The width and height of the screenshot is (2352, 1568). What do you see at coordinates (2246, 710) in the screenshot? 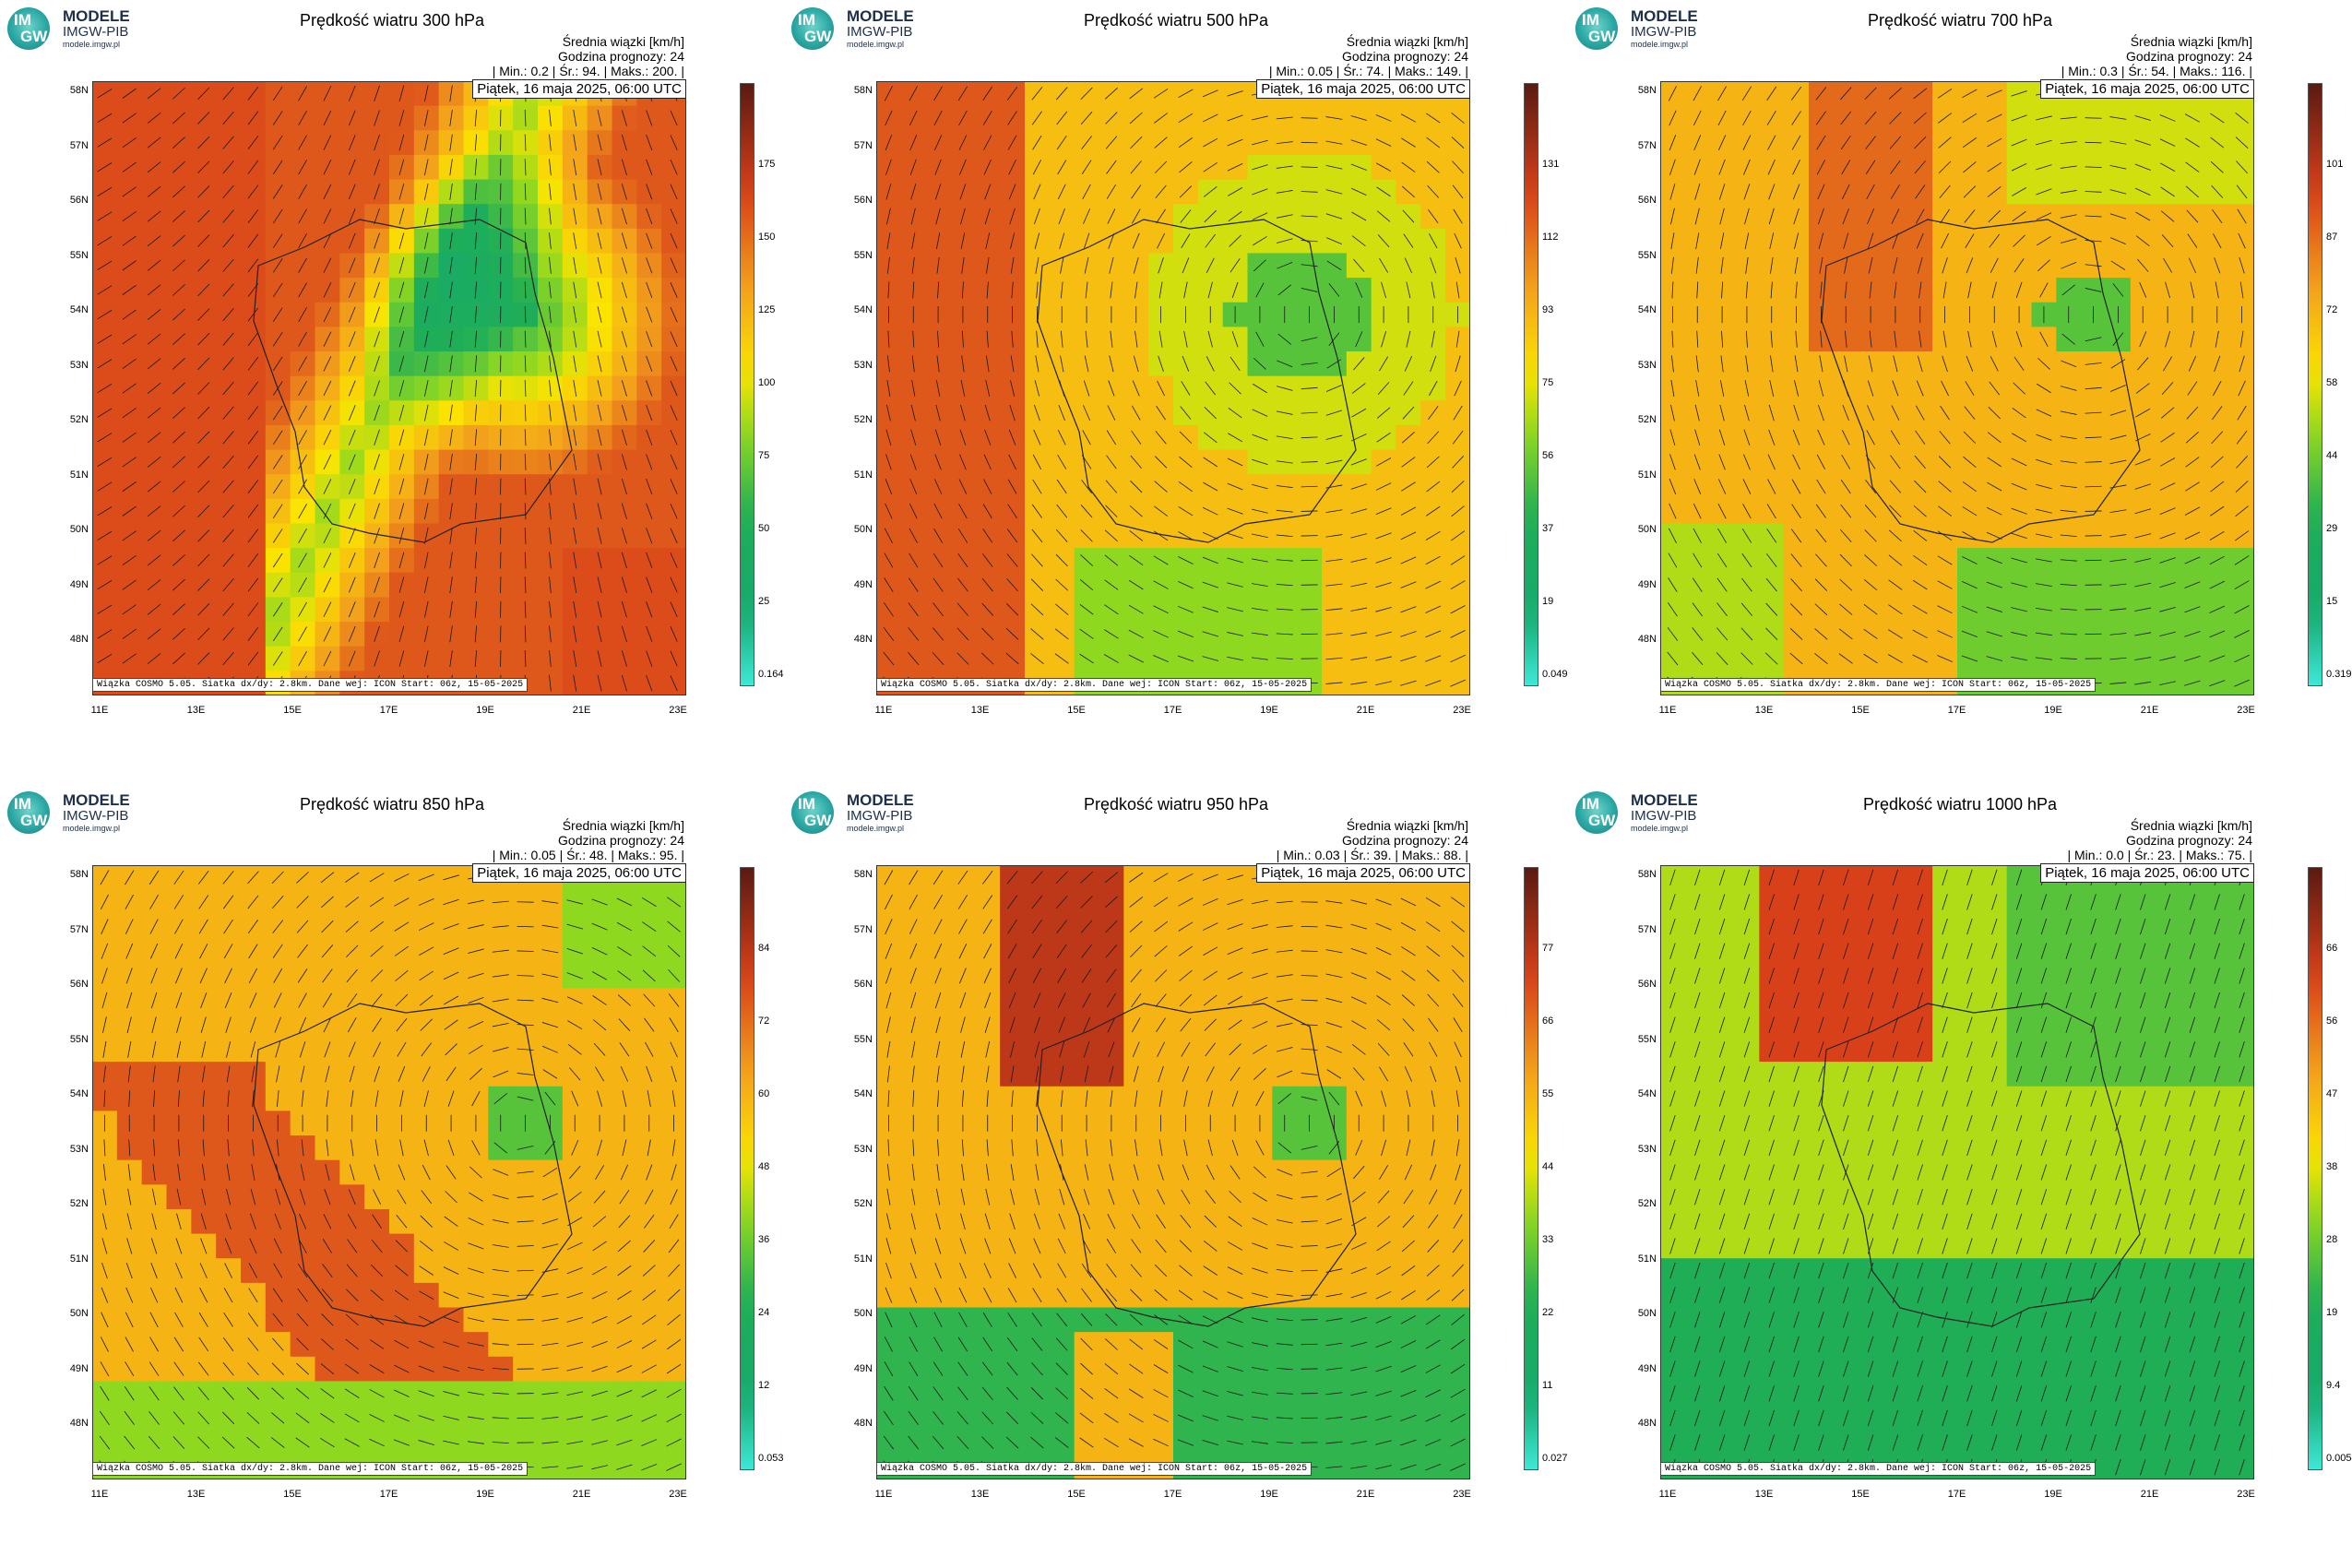
I see `lon-label: 23E` at bounding box center [2246, 710].